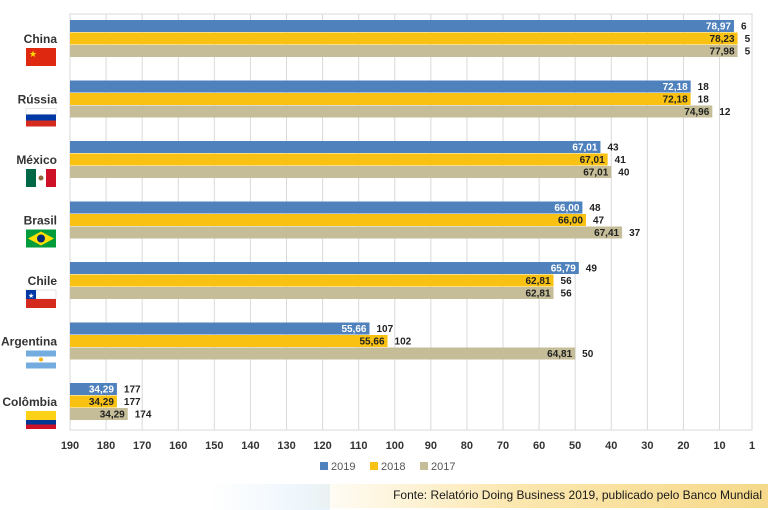 Image resolution: width=768 pixels, height=510 pixels. I want to click on x-tick-label: 170, so click(142, 446).